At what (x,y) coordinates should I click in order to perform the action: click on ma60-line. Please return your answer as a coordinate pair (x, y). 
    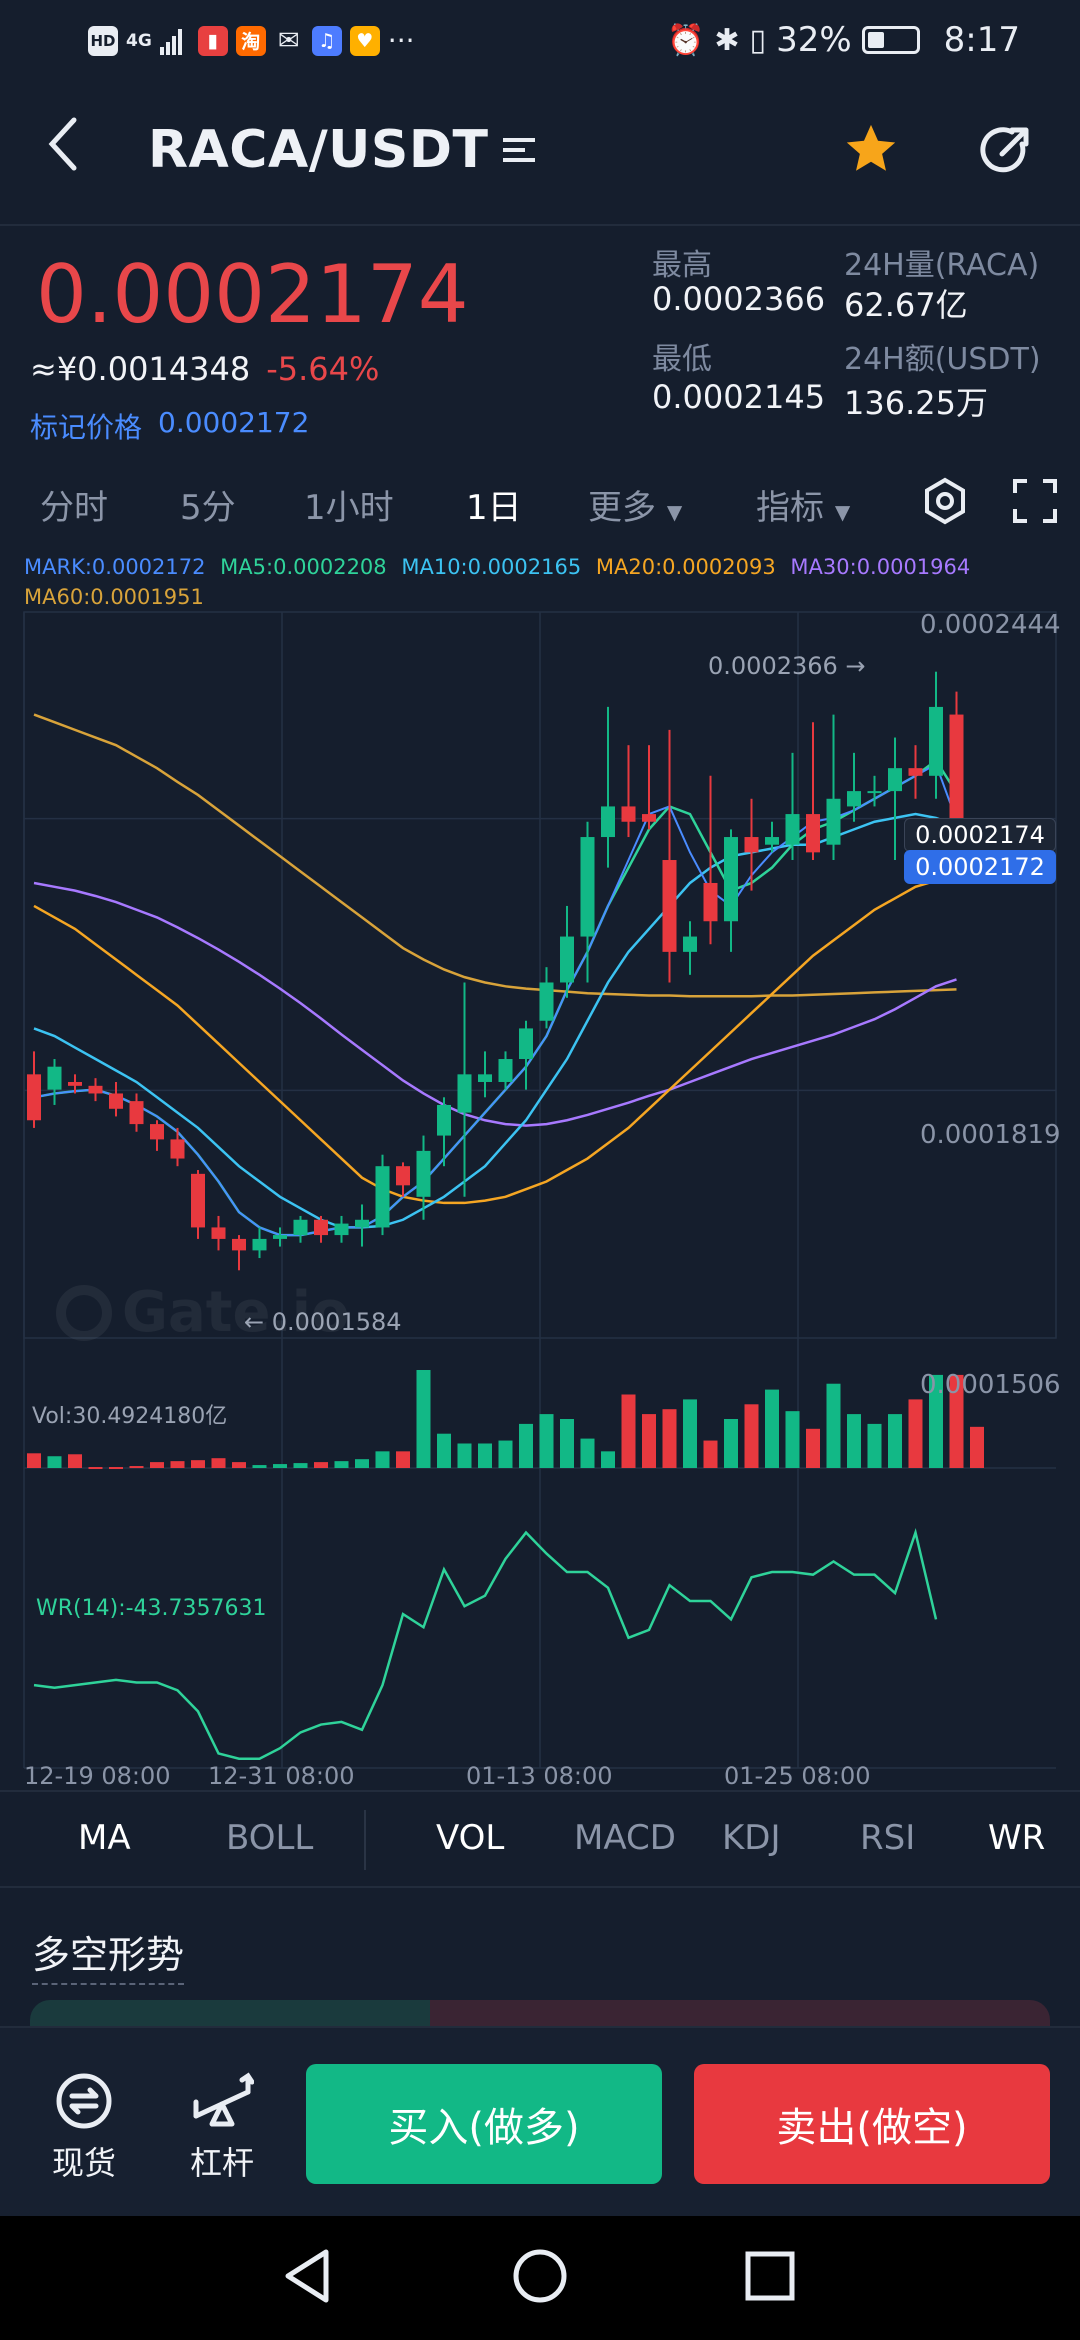
    Looking at the image, I should click on (495, 855).